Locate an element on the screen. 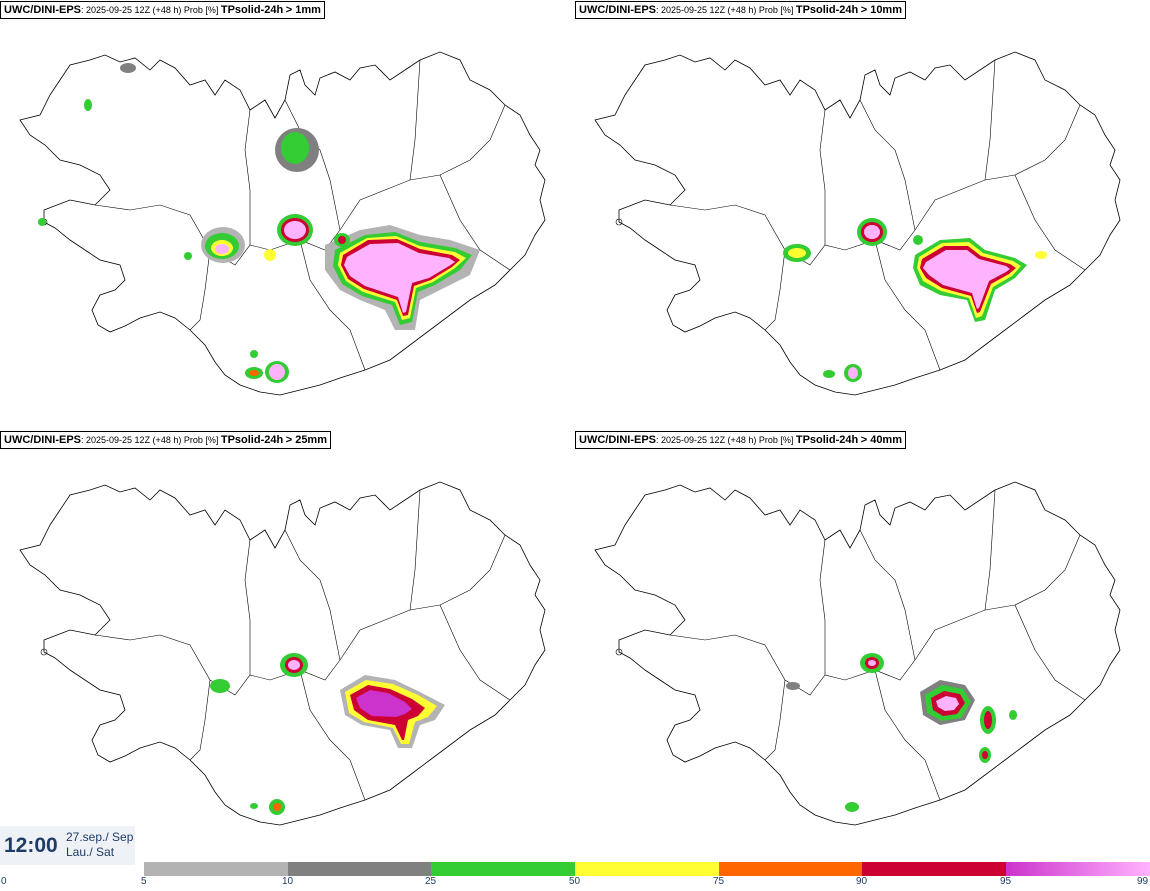 The image size is (1150, 891). valid-date: 27.sep./ Sep Lau./ Sat is located at coordinates (99, 845).